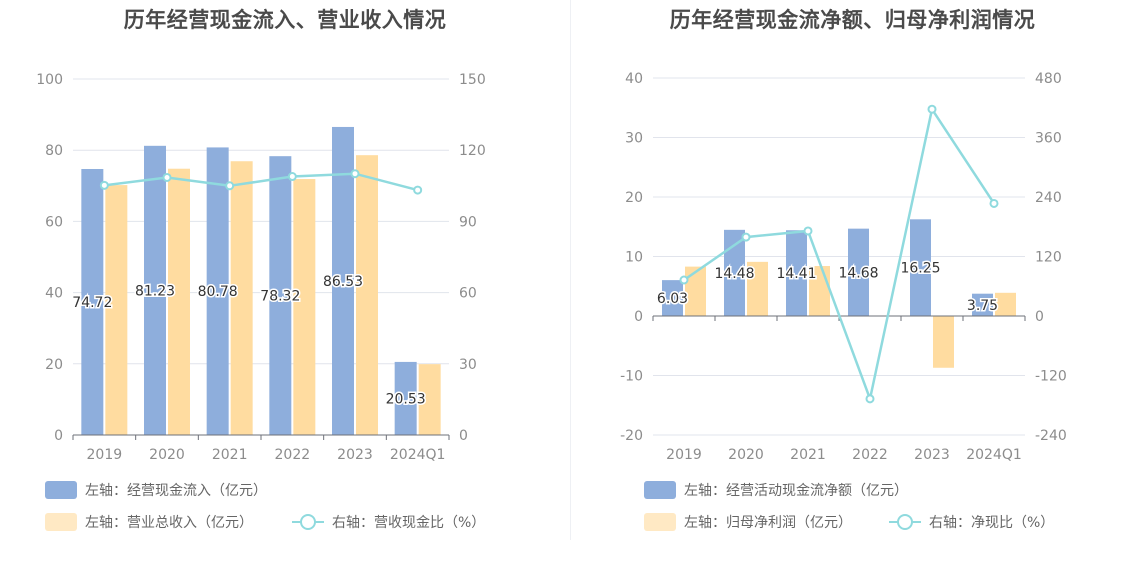  Describe the element at coordinates (634, 139) in the screenshot. I see `left-axis-tick: 30` at that location.